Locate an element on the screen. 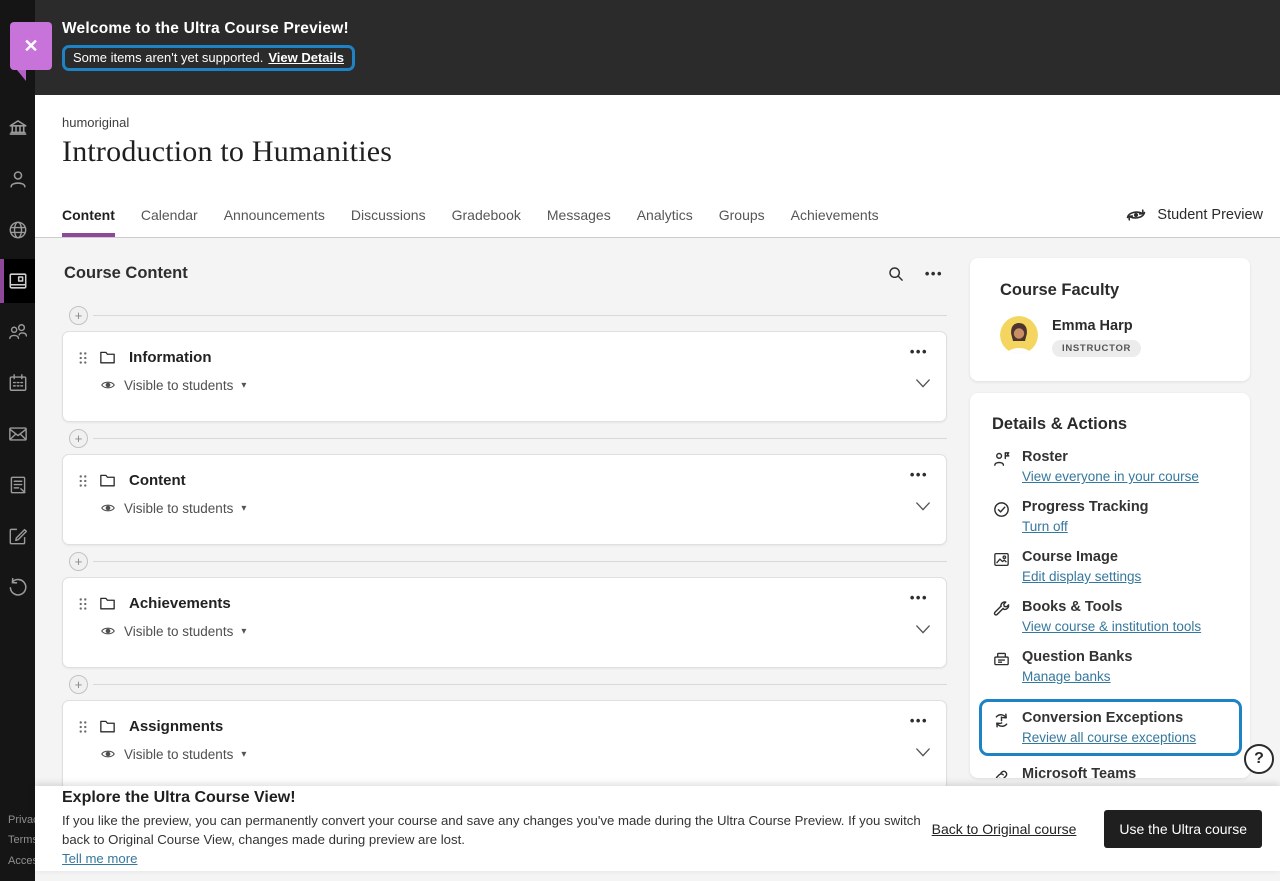 This screenshot has height=881, width=1280. conversion-exceptions-link: Review all course exceptions is located at coordinates (1109, 737).